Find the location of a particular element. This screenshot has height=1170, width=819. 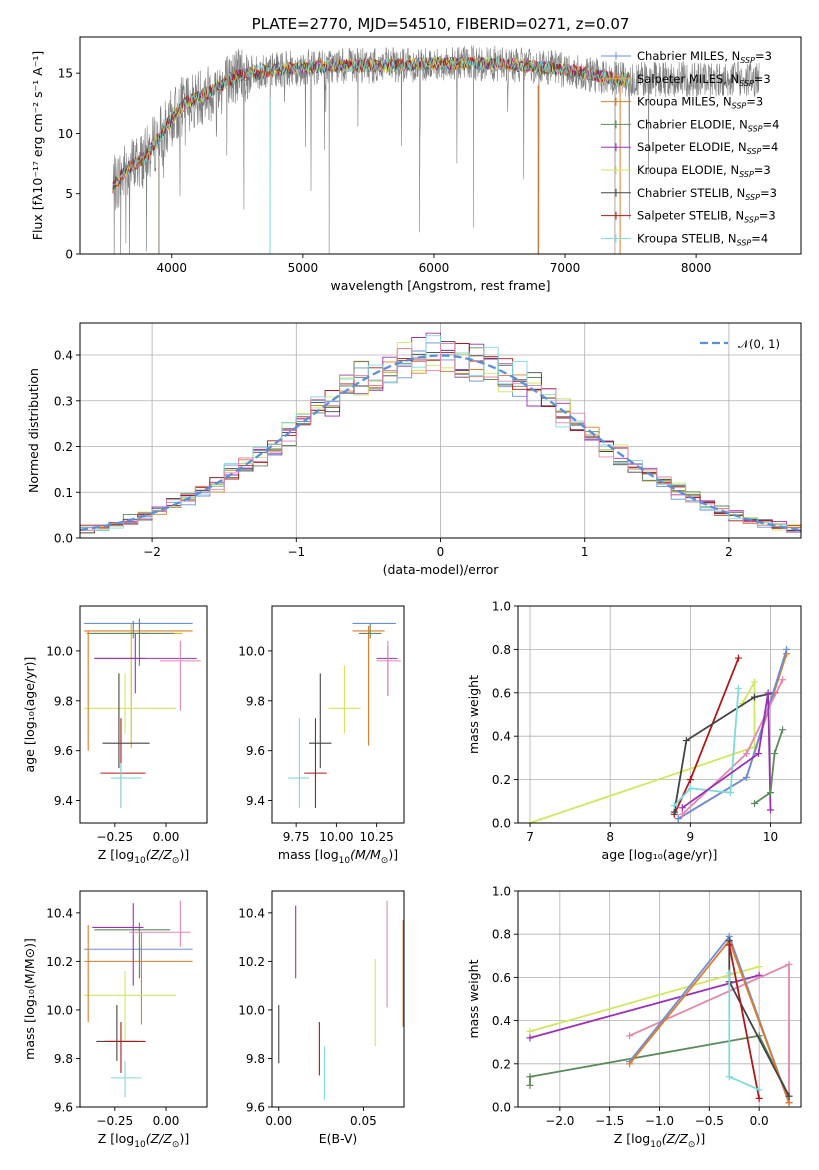

spectrum-xtick-label: 7000 is located at coordinates (565, 268).